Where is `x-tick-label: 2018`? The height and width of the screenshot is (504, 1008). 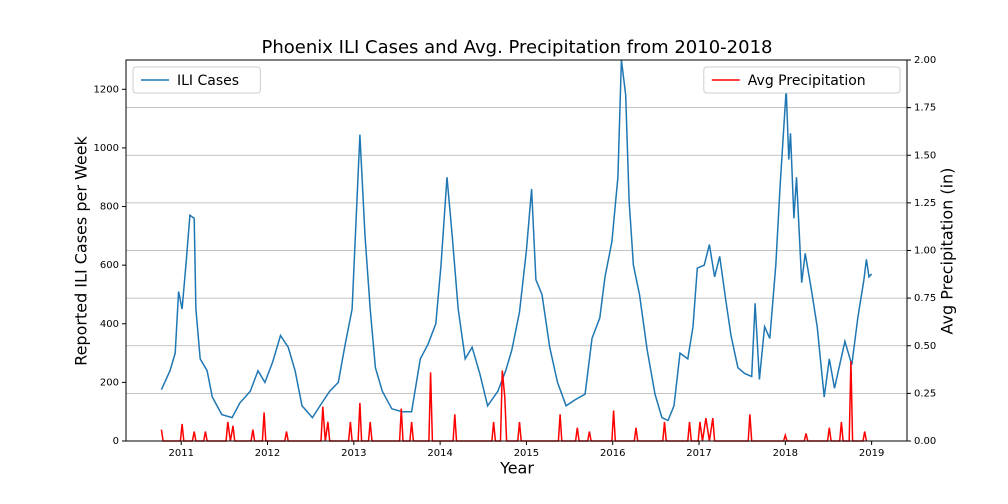
x-tick-label: 2018 is located at coordinates (785, 453).